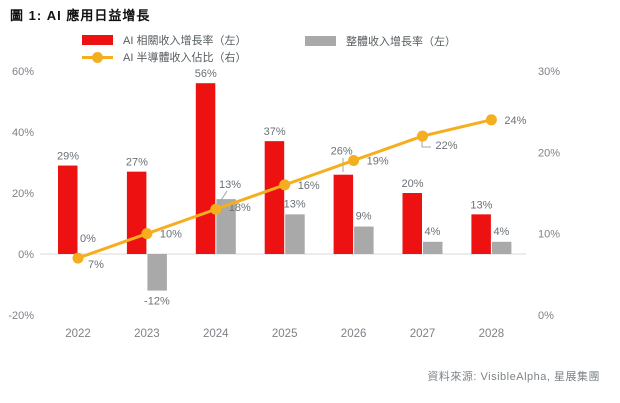 The height and width of the screenshot is (403, 620). Describe the element at coordinates (78, 334) in the screenshot. I see `x-axis-year-label: 2022` at that location.